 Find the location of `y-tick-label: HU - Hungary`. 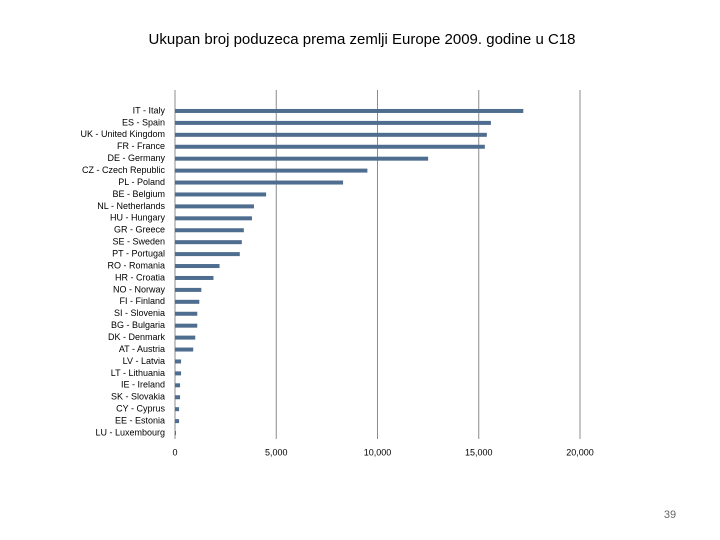

y-tick-label: HU - Hungary is located at coordinates (138, 218).